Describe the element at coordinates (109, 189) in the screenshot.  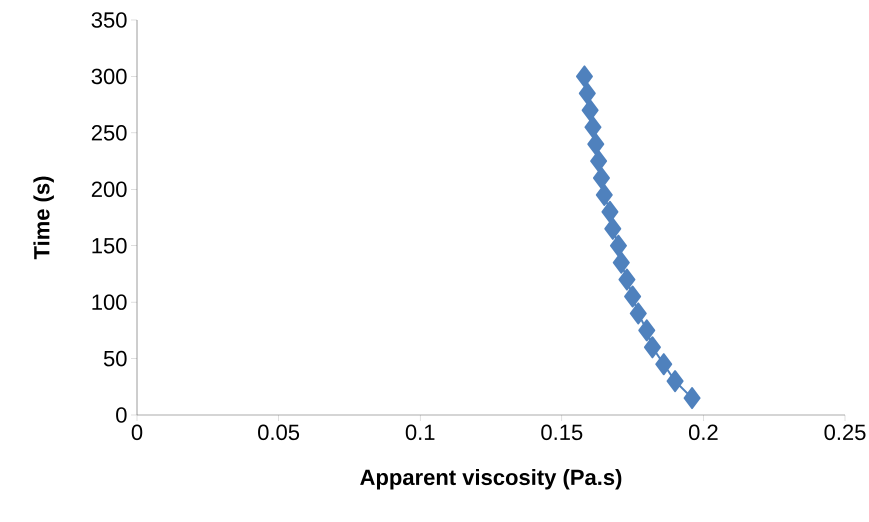
I see `y-tick-label: 200` at that location.